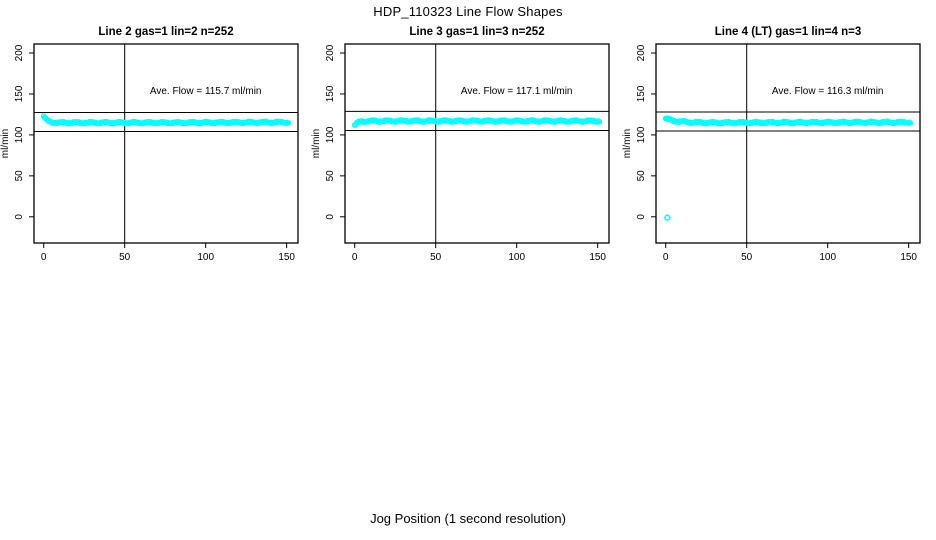 The height and width of the screenshot is (540, 936). I want to click on figure-title: HDP_110323 Line Flow Shapes, so click(468, 11).